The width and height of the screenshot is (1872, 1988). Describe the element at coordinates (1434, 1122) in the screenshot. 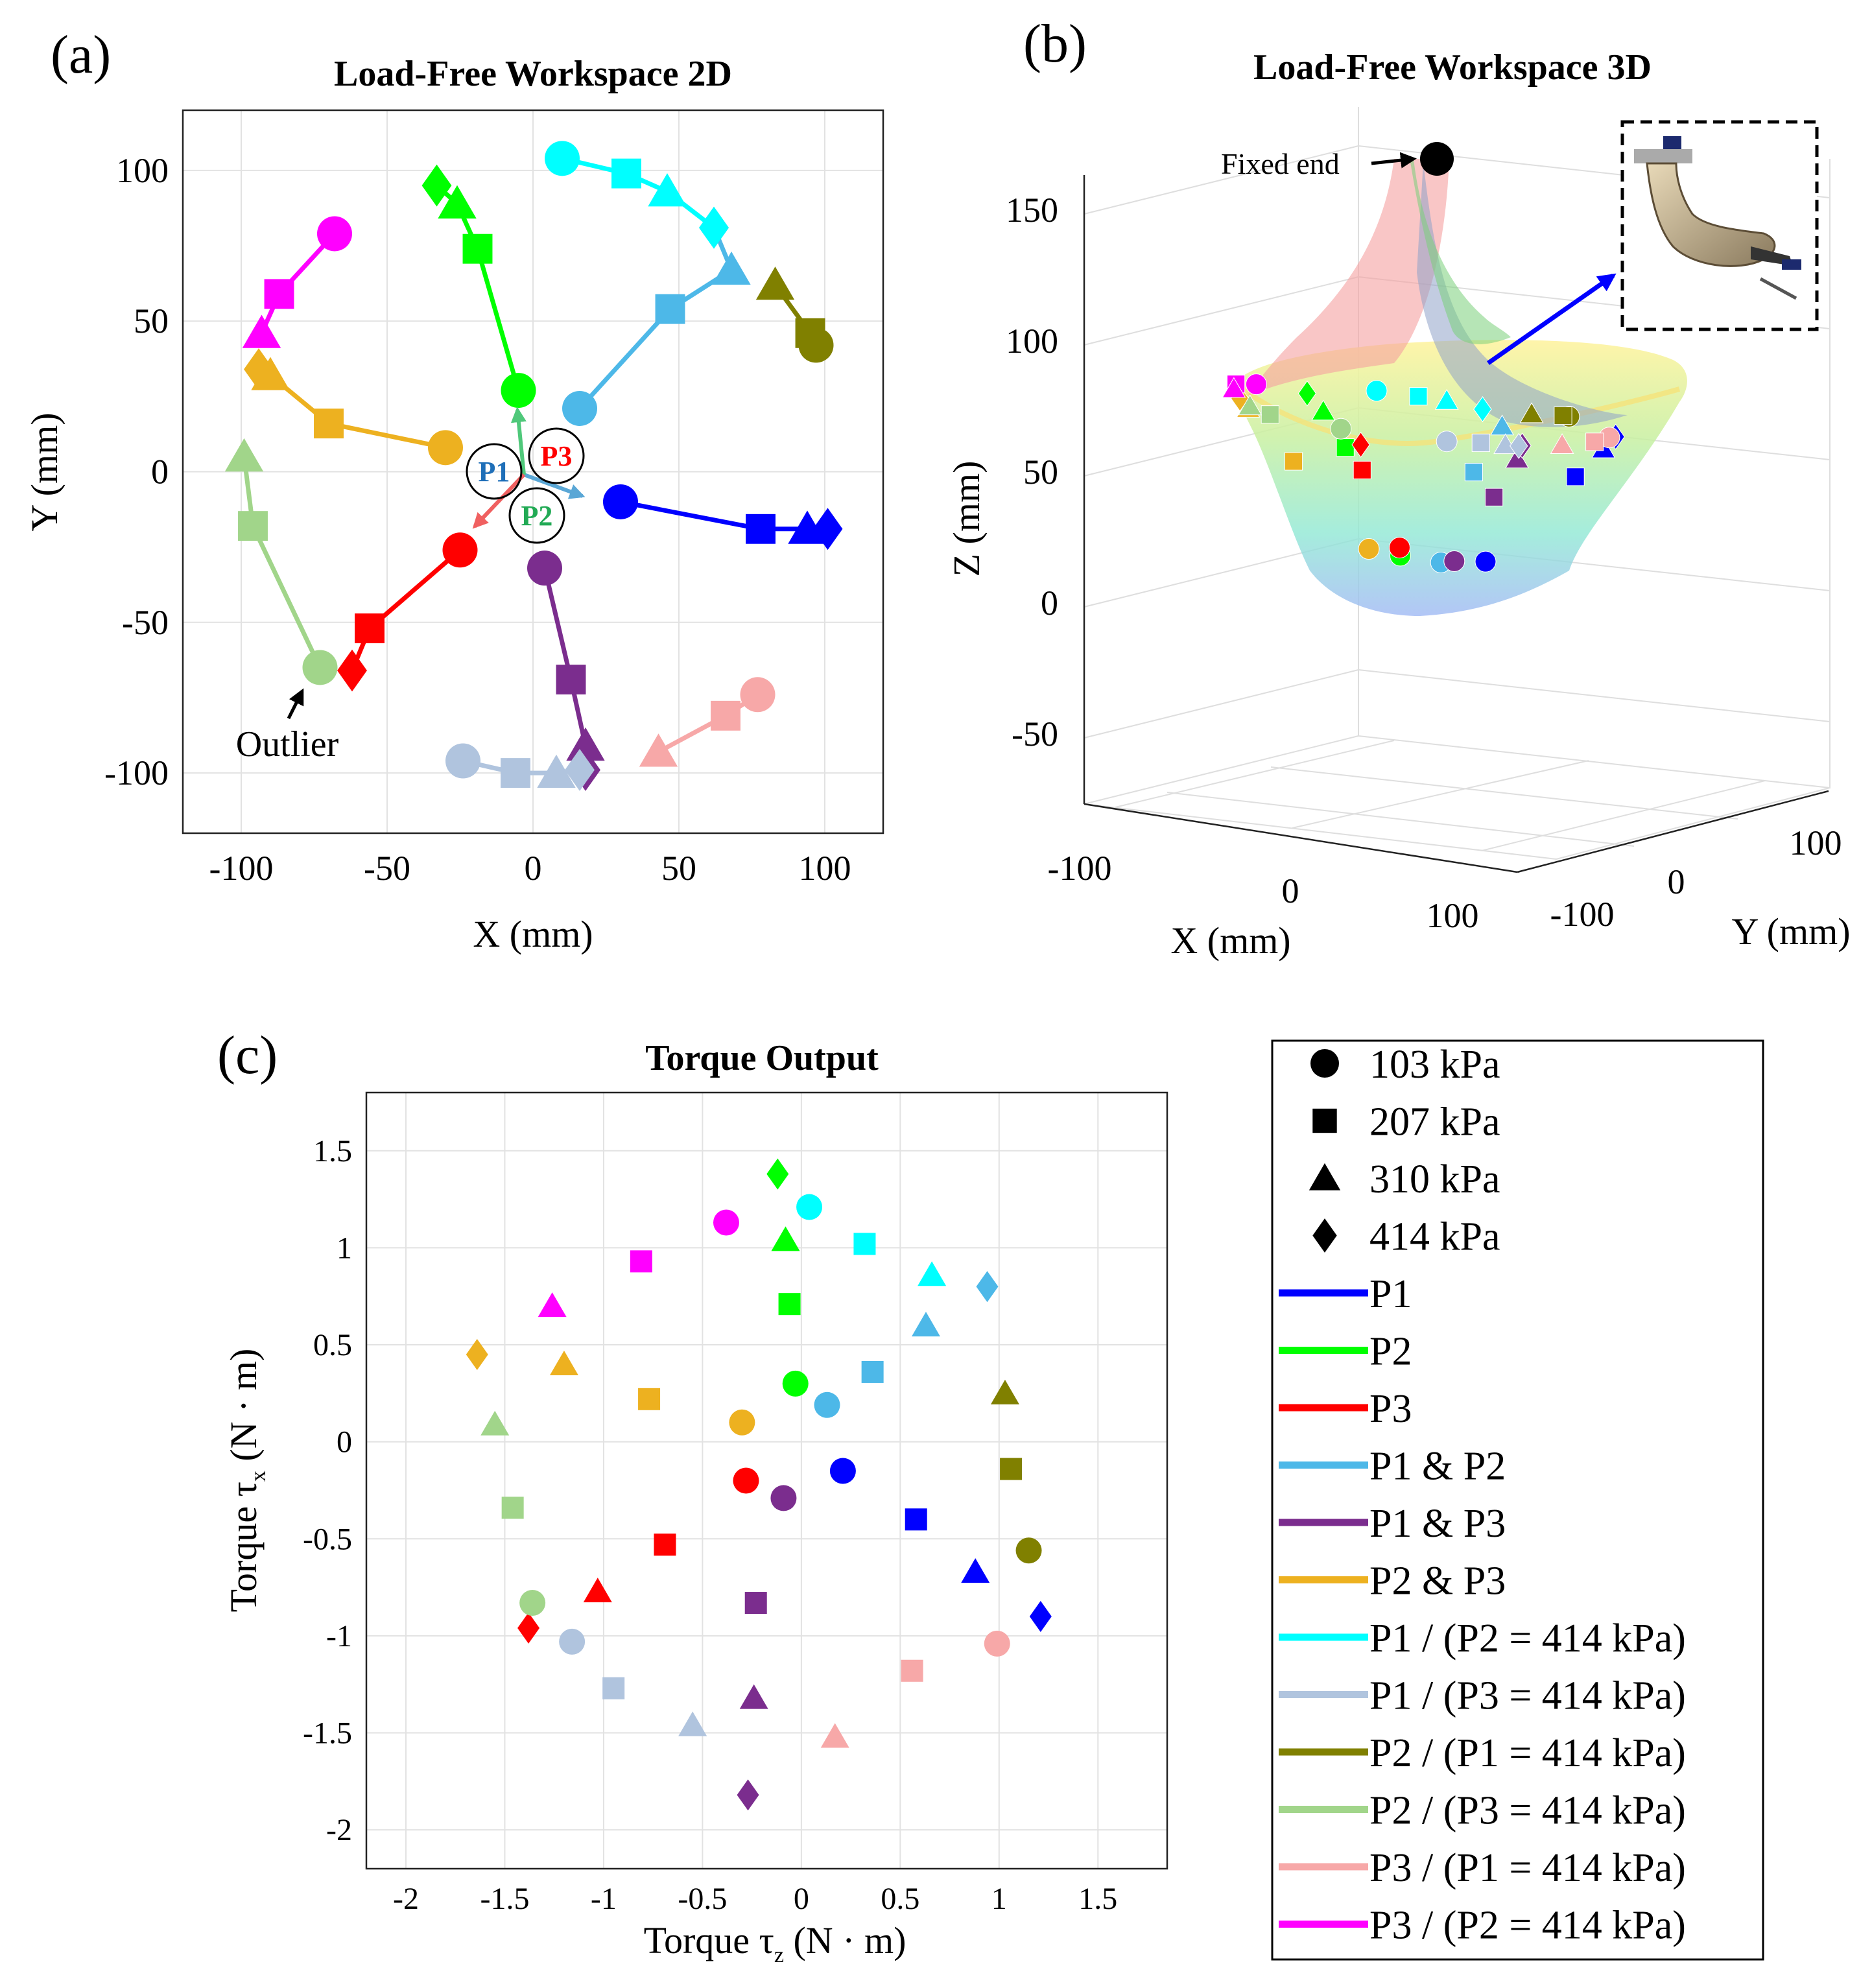

I see `legend-label: 207 kPa` at that location.